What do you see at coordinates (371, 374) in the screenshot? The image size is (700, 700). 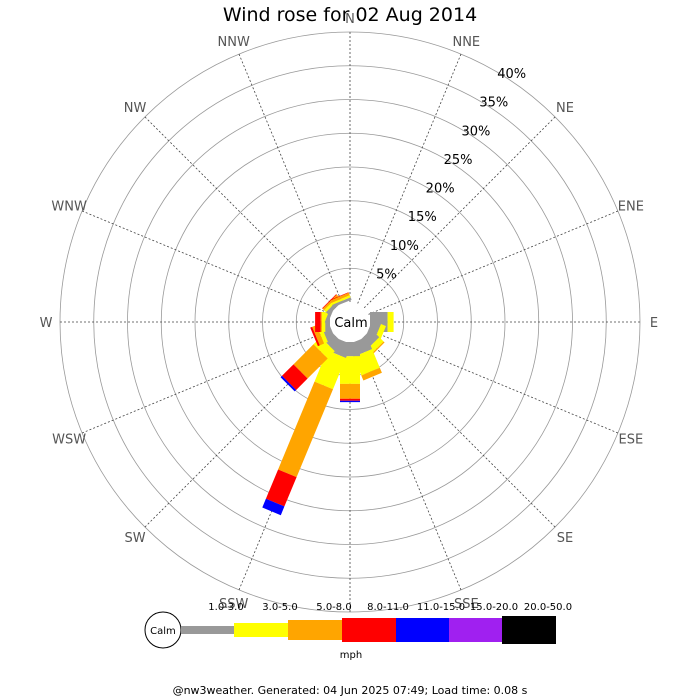 I see `bar-sse-5.0-8.0` at bounding box center [371, 374].